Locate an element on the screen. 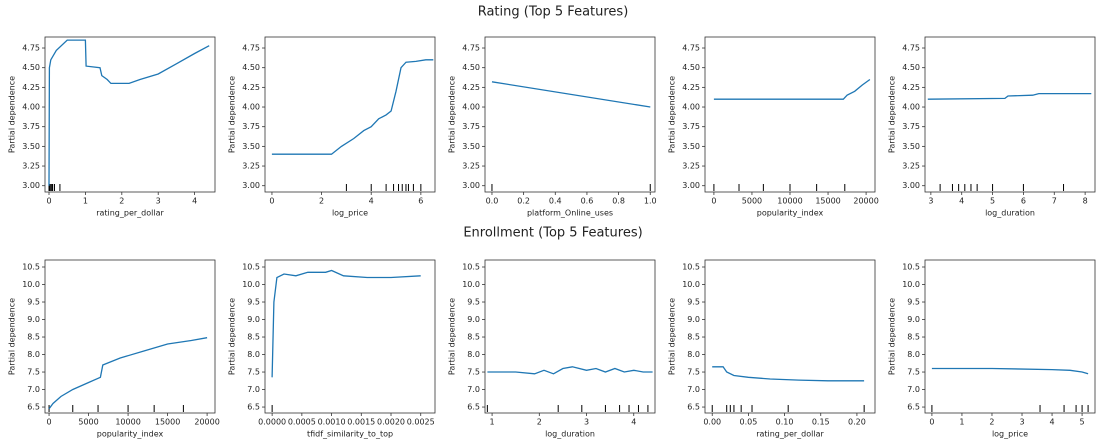 This screenshot has width=1106, height=439. x-tick-label: 0.0020 is located at coordinates (391, 422).